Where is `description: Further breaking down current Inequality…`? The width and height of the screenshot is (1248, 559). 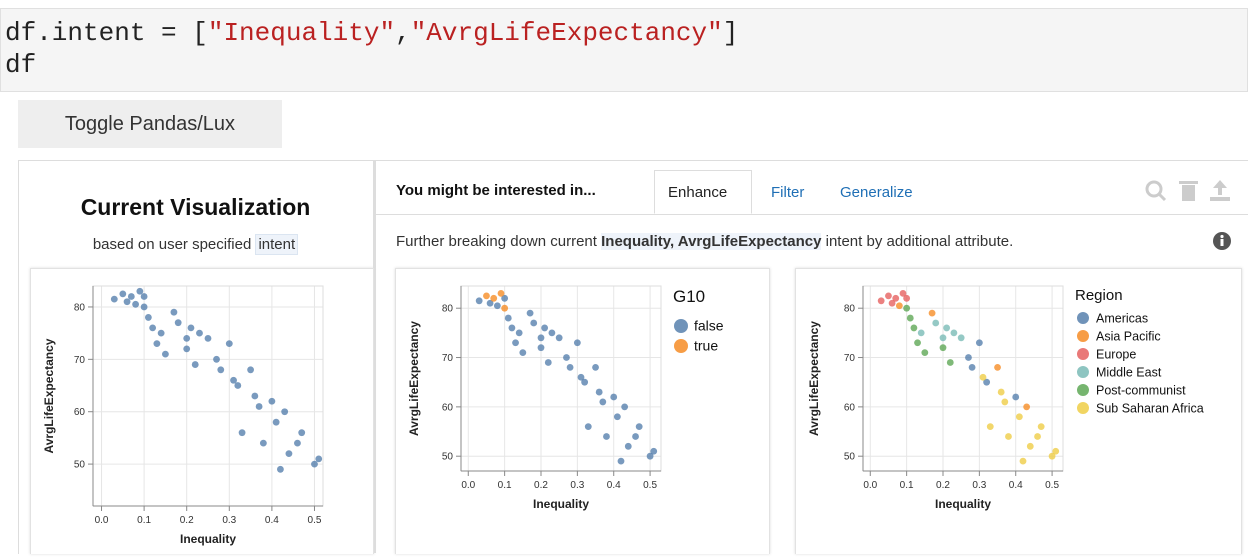 description: Further breaking down current Inequality… is located at coordinates (704, 241).